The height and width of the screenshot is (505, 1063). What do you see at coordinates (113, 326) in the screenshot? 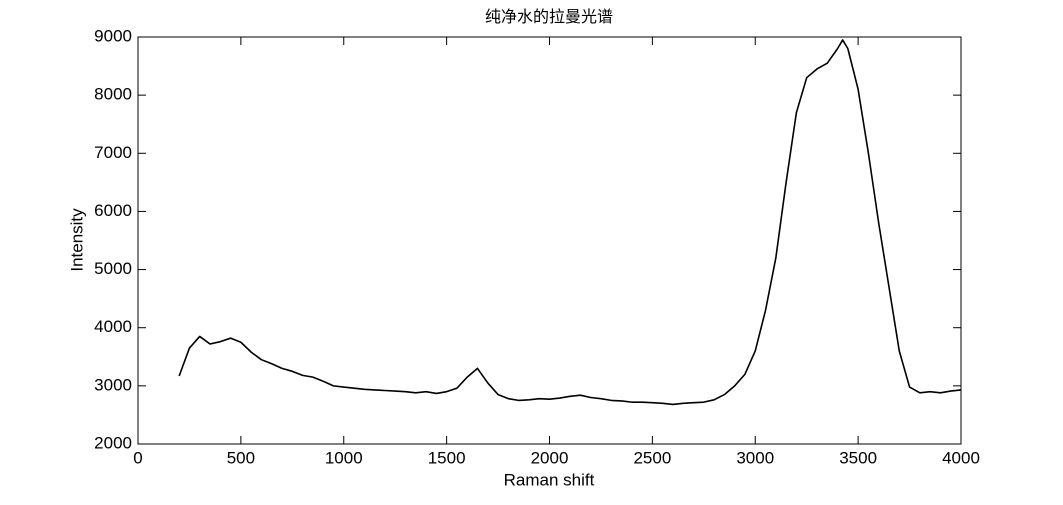
I see `y-tick-label: 4000` at bounding box center [113, 326].